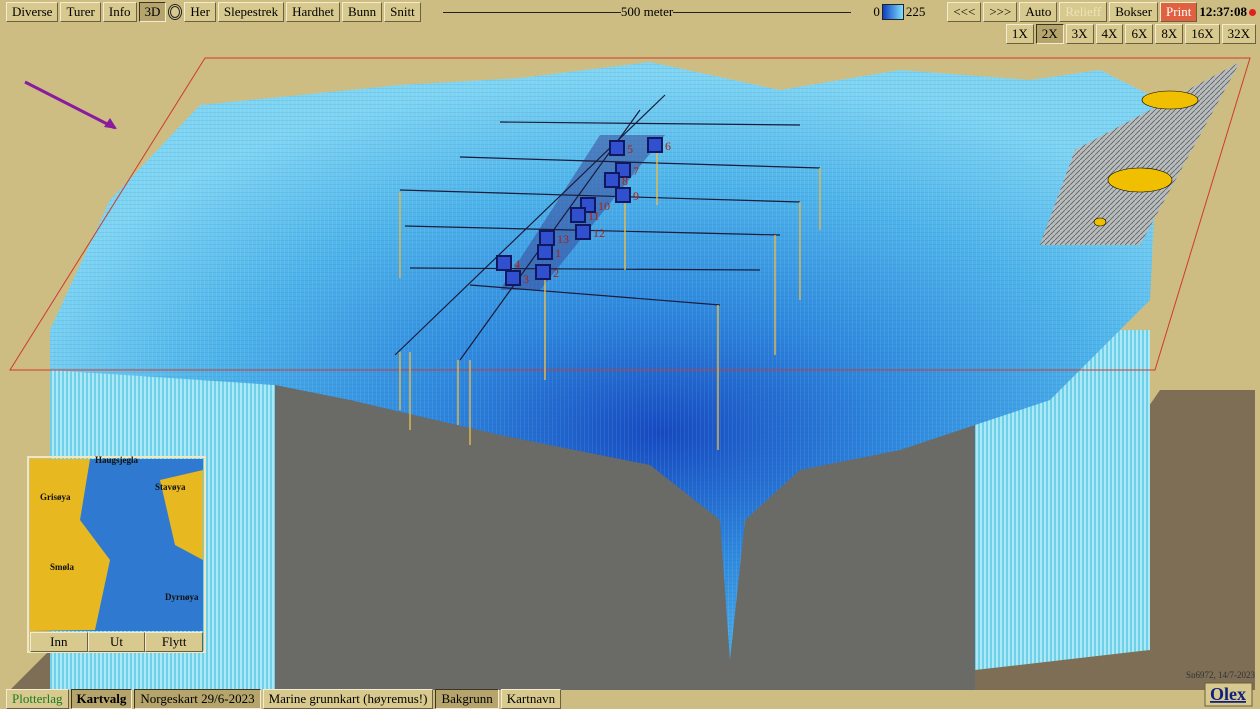  I want to click on bottom-button: Marine grunnkart (høyremus!), so click(348, 699).